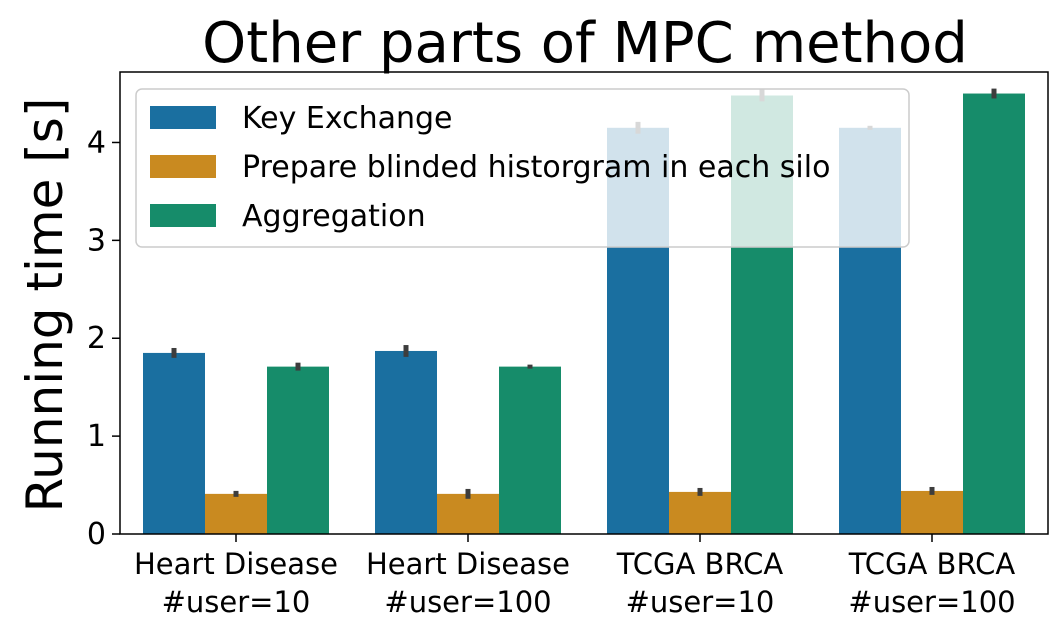  What do you see at coordinates (585, 43) in the screenshot?
I see `chart-title: Other parts of MPC method` at bounding box center [585, 43].